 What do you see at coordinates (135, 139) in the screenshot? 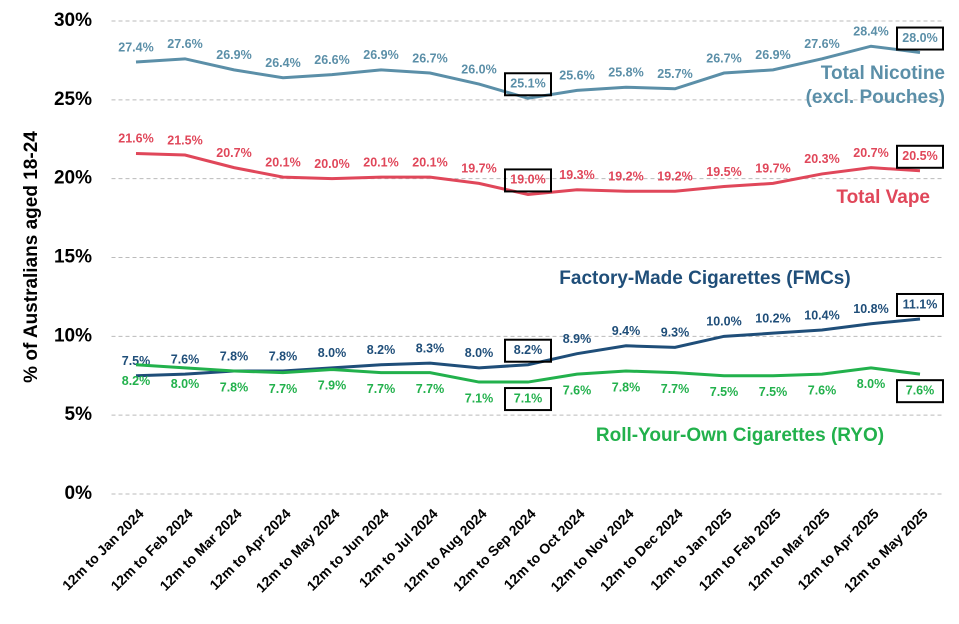
I see `value-label: 21.6%` at bounding box center [135, 139].